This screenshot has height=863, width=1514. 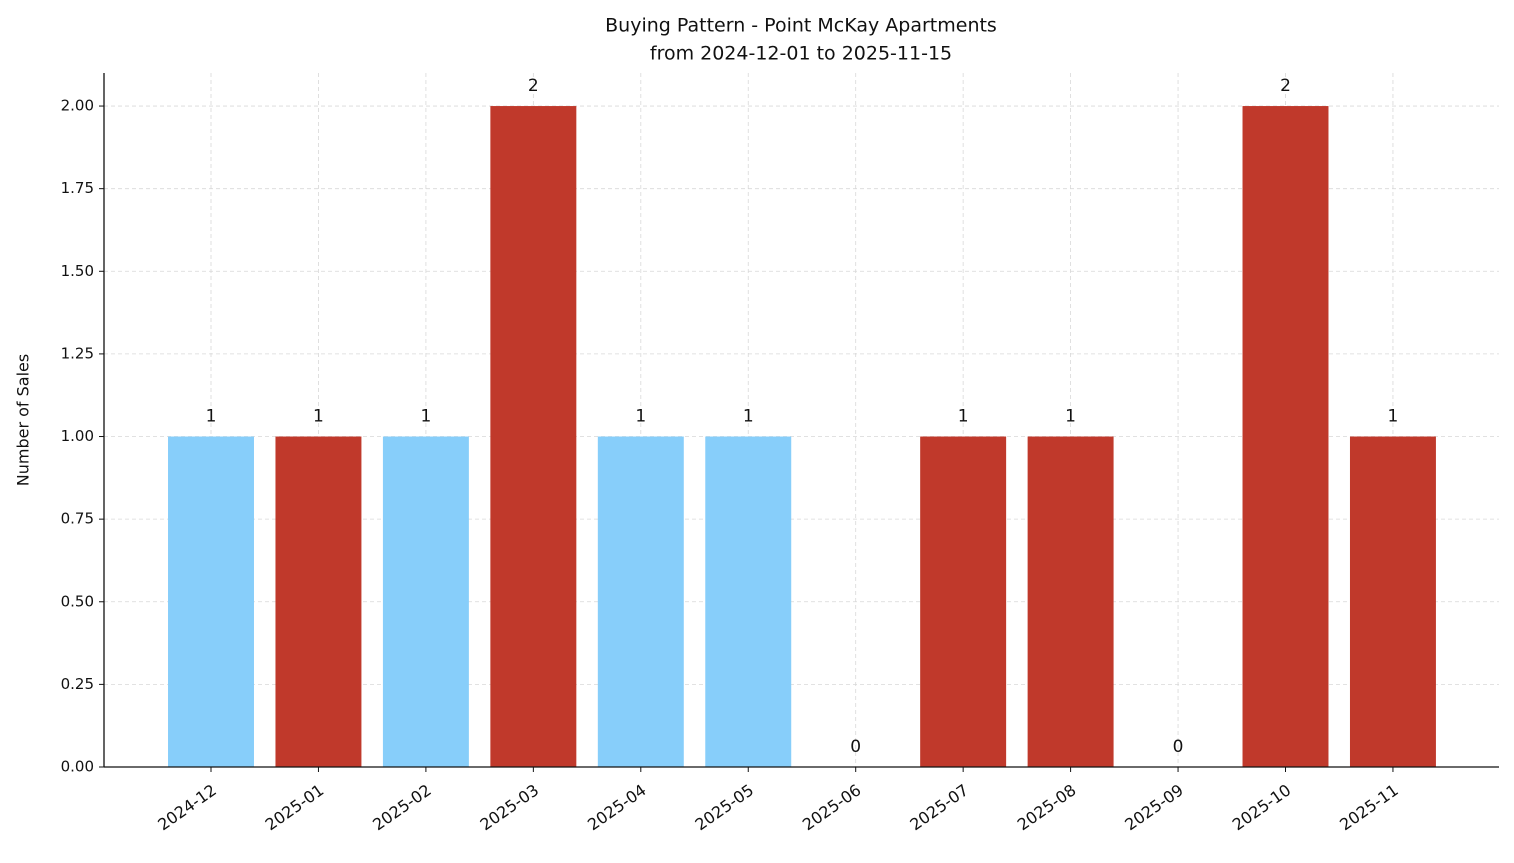 What do you see at coordinates (1154, 807) in the screenshot?
I see `x-tick-label: 2025-09` at bounding box center [1154, 807].